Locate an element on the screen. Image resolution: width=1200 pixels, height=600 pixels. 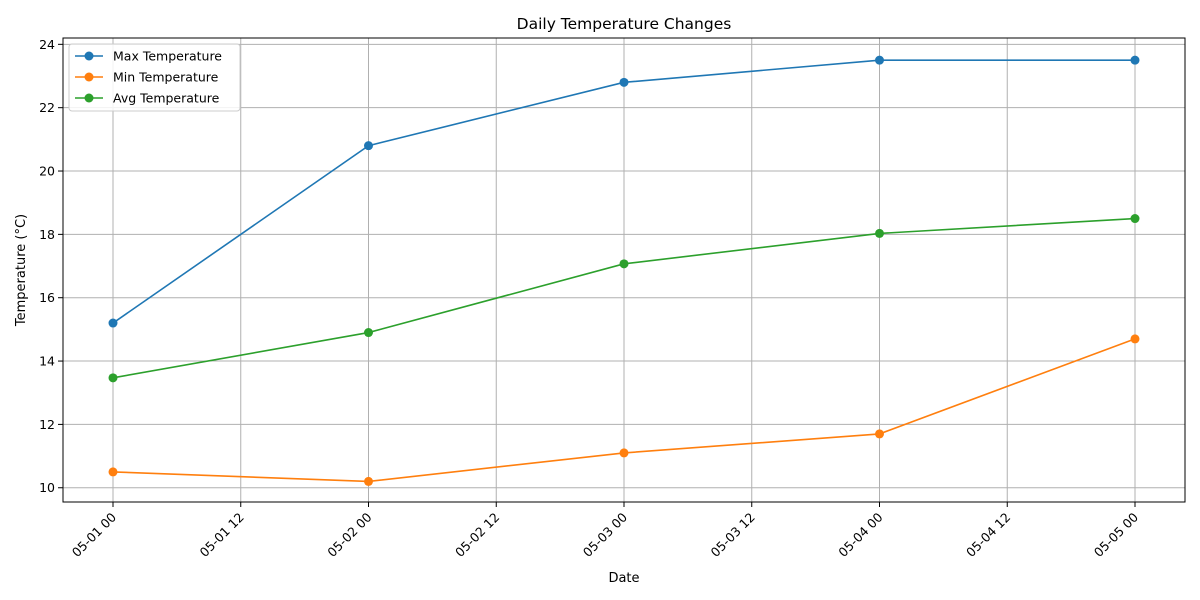
y-tick-label: 22 is located at coordinates (47, 107).